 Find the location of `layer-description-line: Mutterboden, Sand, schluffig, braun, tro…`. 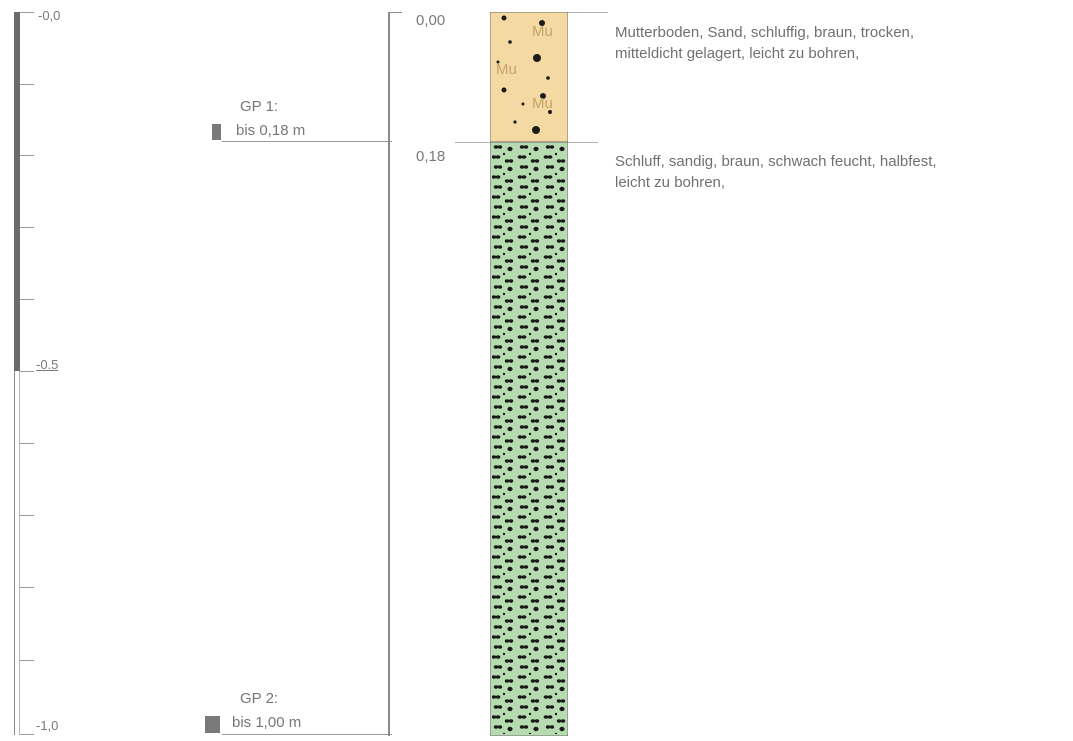

layer-description-line: Mutterboden, Sand, schluffig, braun, tro… is located at coordinates (765, 32).